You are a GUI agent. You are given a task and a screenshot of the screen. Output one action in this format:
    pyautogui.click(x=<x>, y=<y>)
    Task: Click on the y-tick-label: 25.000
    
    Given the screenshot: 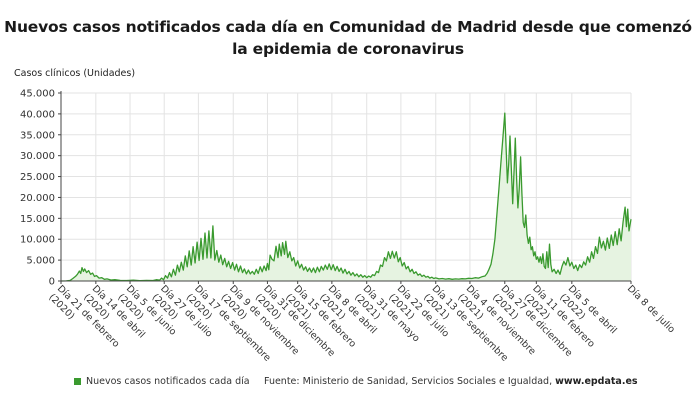 What is the action you would take?
    pyautogui.click(x=37, y=177)
    